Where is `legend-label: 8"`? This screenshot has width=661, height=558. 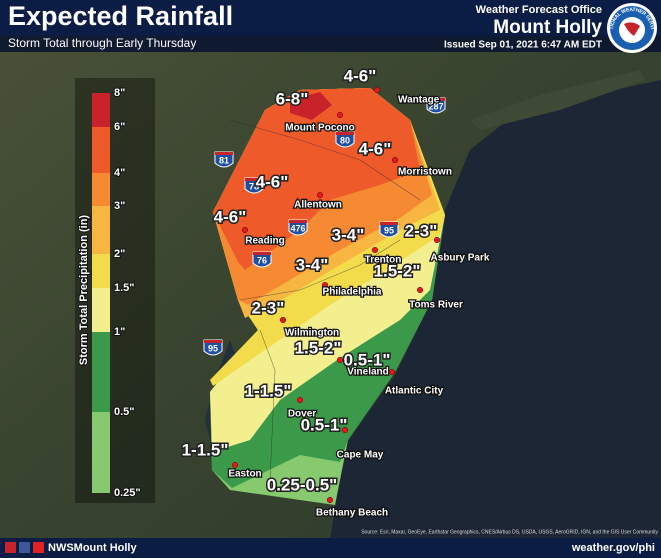 legend-label: 8" is located at coordinates (119, 93).